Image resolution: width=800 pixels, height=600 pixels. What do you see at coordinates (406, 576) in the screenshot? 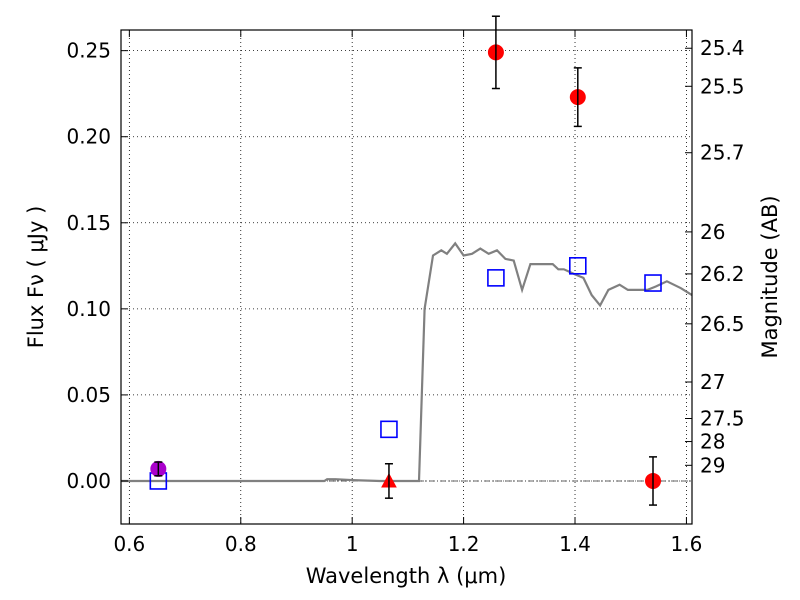
I see `x-axis-label: Wavelength λ (μm)` at bounding box center [406, 576].